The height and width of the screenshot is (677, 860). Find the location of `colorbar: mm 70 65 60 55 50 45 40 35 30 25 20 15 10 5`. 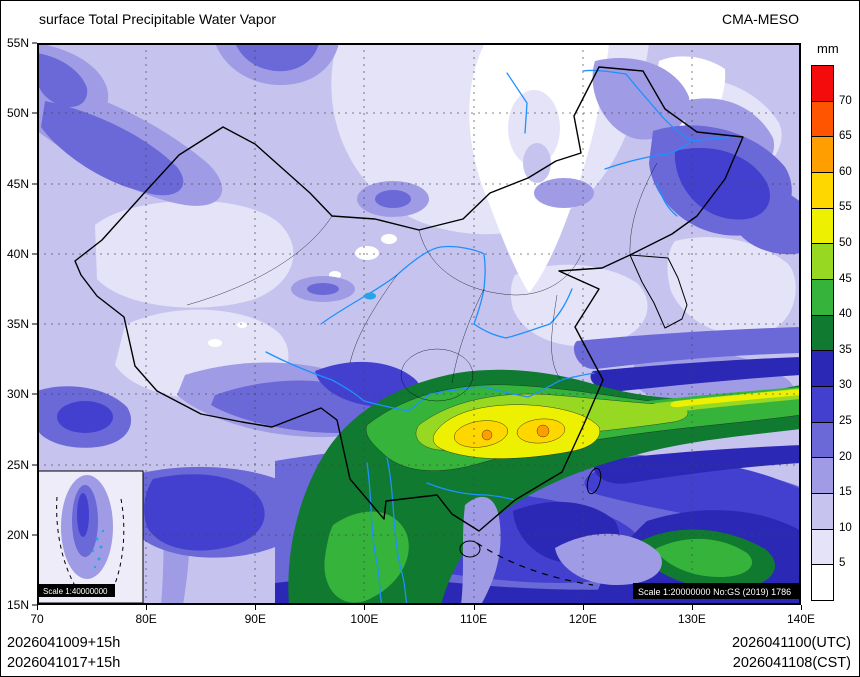

colorbar: mm 70 65 60 55 50 45 40 35 30 25 20 15 10 5 is located at coordinates (835, 321).